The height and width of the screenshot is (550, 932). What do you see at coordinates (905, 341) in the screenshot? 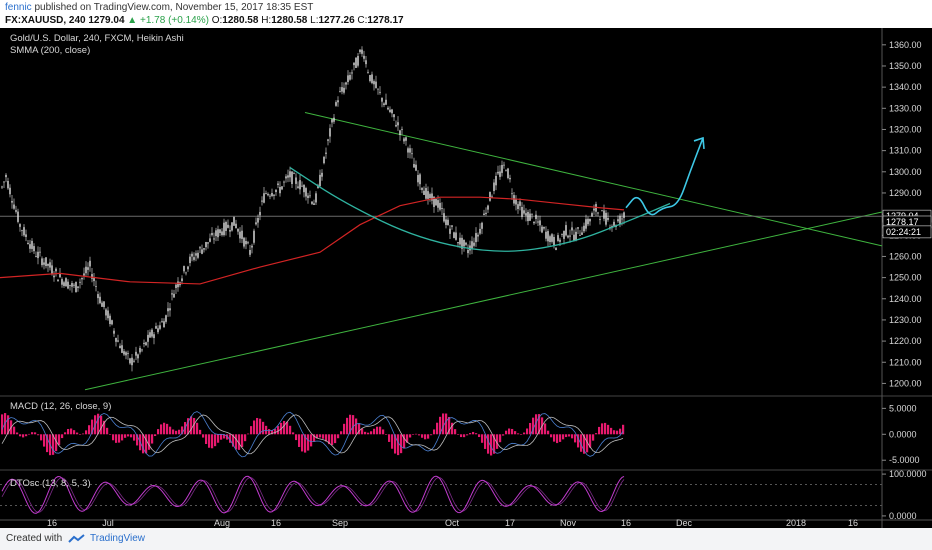
I see `price-tick-label: 1220.00` at bounding box center [905, 341].